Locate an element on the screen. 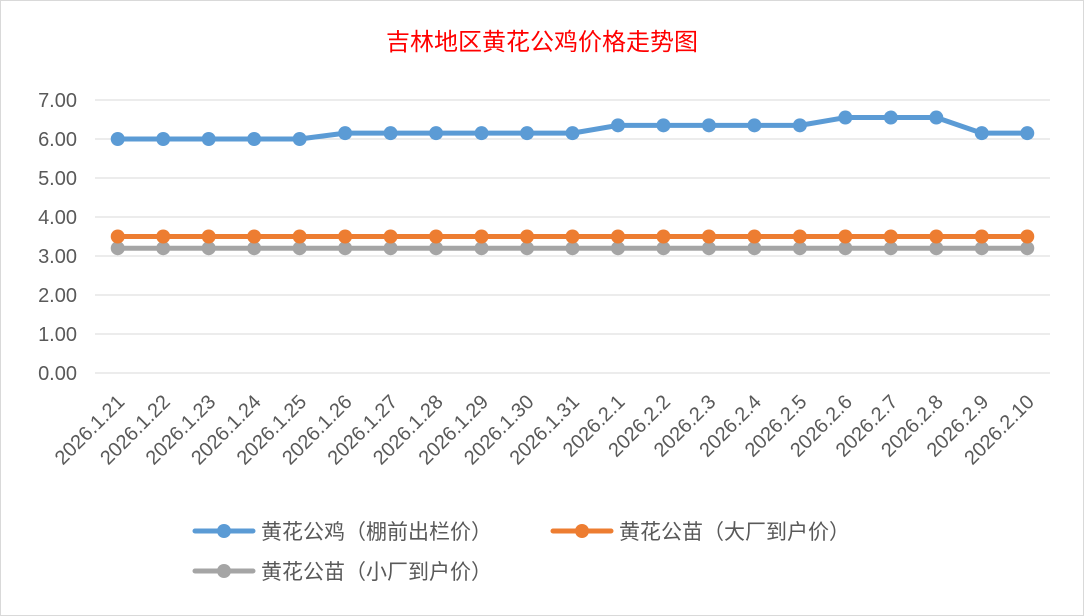 The height and width of the screenshot is (616, 1084). y-tick-label: 3.00 is located at coordinates (57, 257).